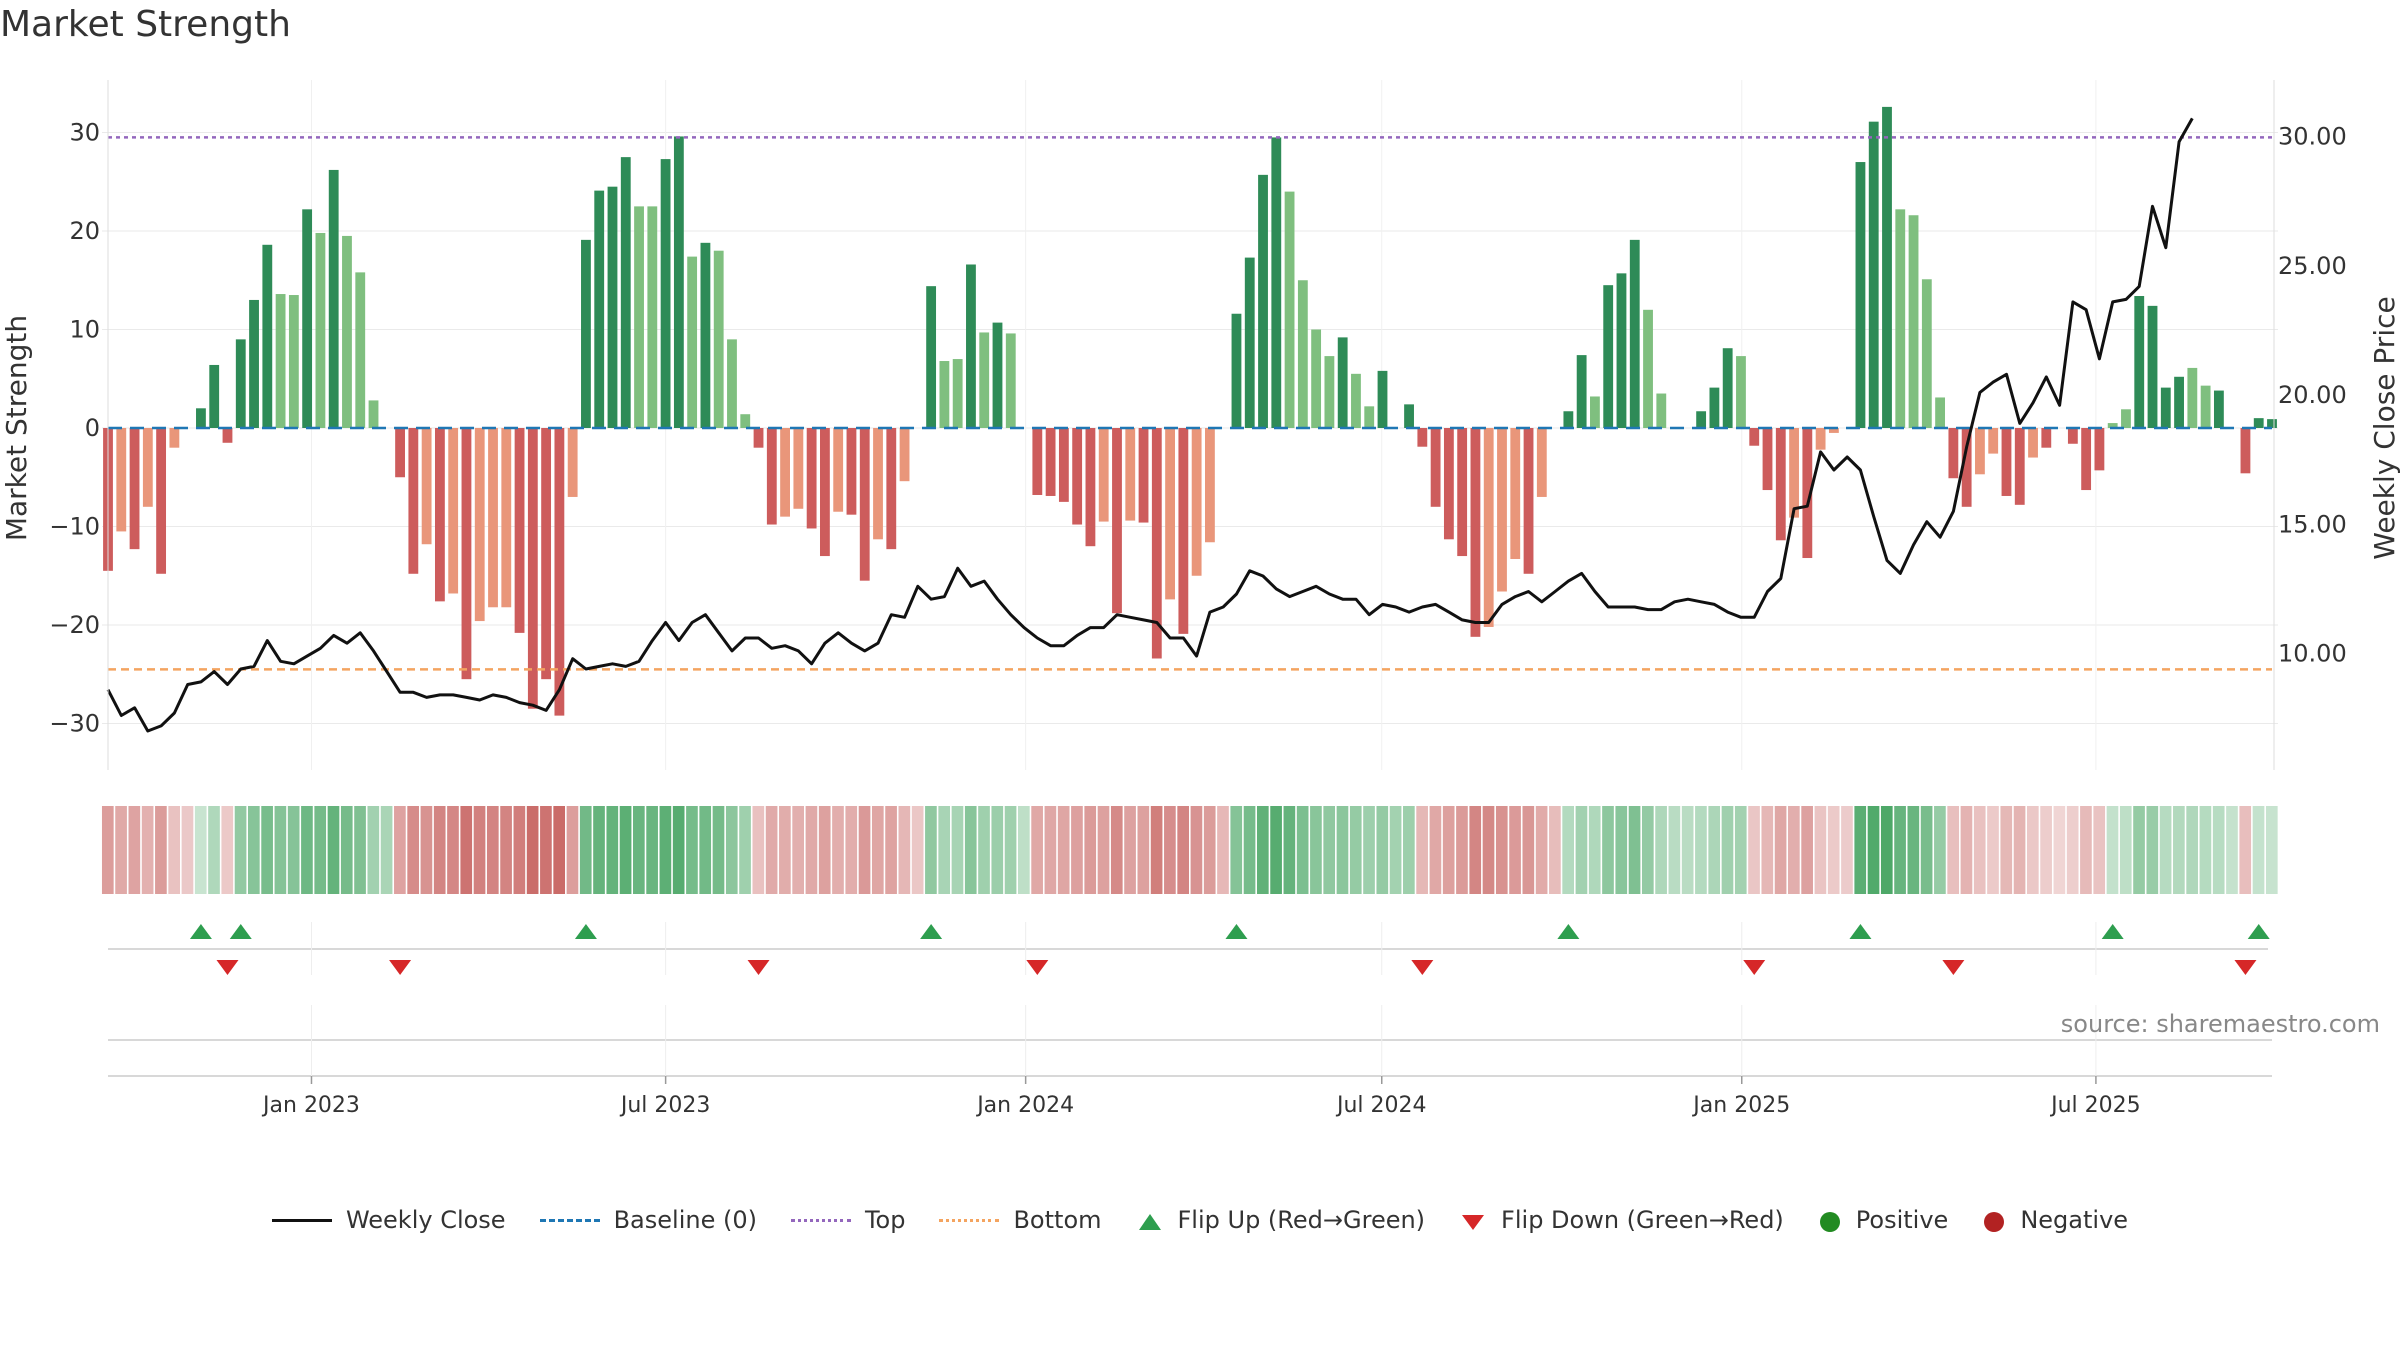 The width and height of the screenshot is (2400, 1350). I want to click on legend-item-baseline: Baseline (0), so click(648, 1220).